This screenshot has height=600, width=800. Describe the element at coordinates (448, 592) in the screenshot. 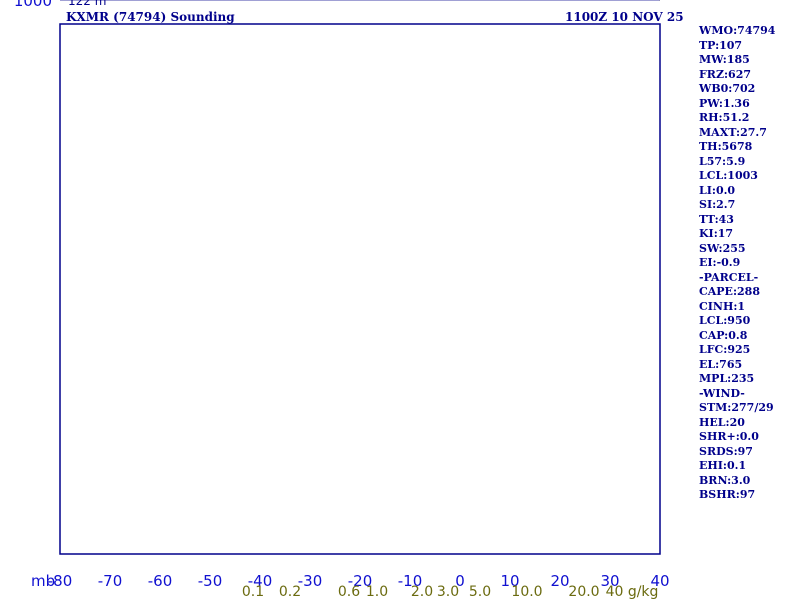

I see `mixing-ratio-label: 3.0` at that location.